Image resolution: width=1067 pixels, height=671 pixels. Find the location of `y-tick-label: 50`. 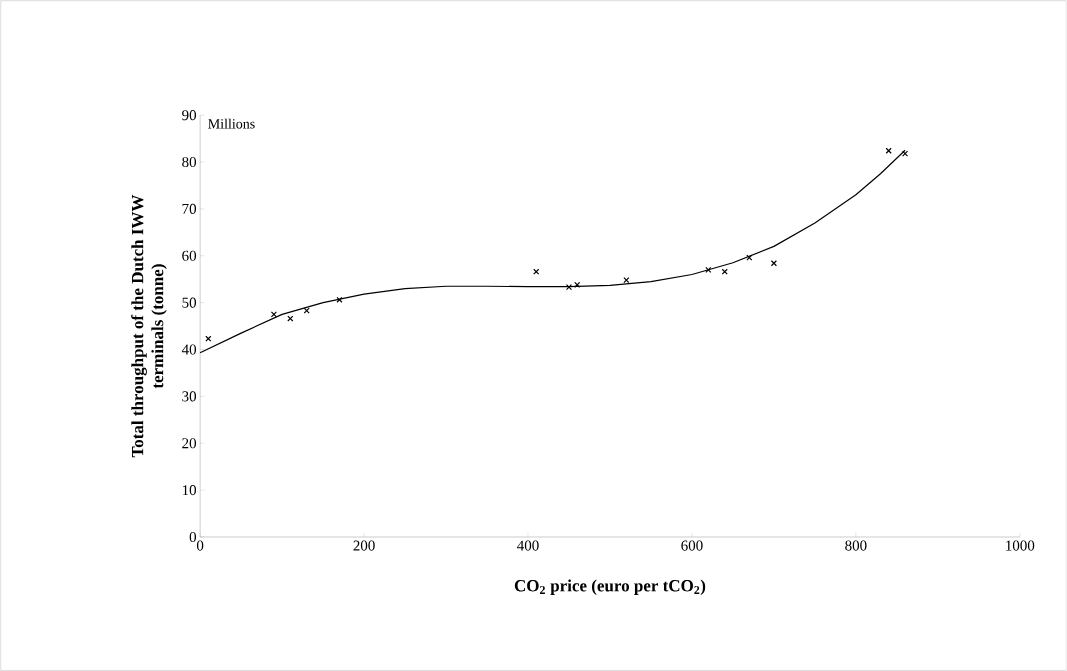

y-tick-label: 50 is located at coordinates (189, 302).